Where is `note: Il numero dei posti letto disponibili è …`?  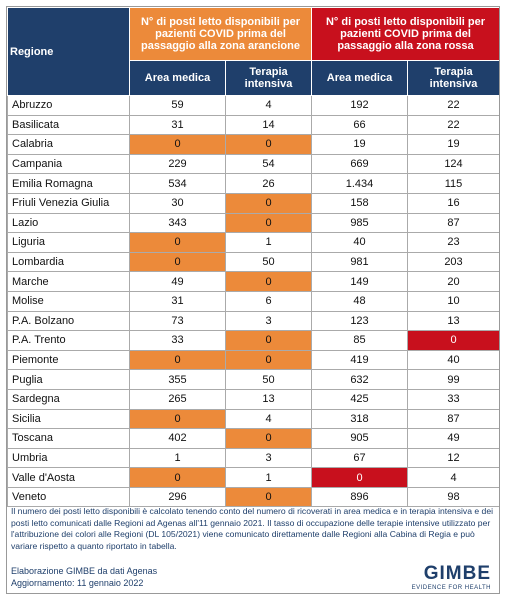 note: Il numero dei posti letto disponibili è … is located at coordinates (252, 528).